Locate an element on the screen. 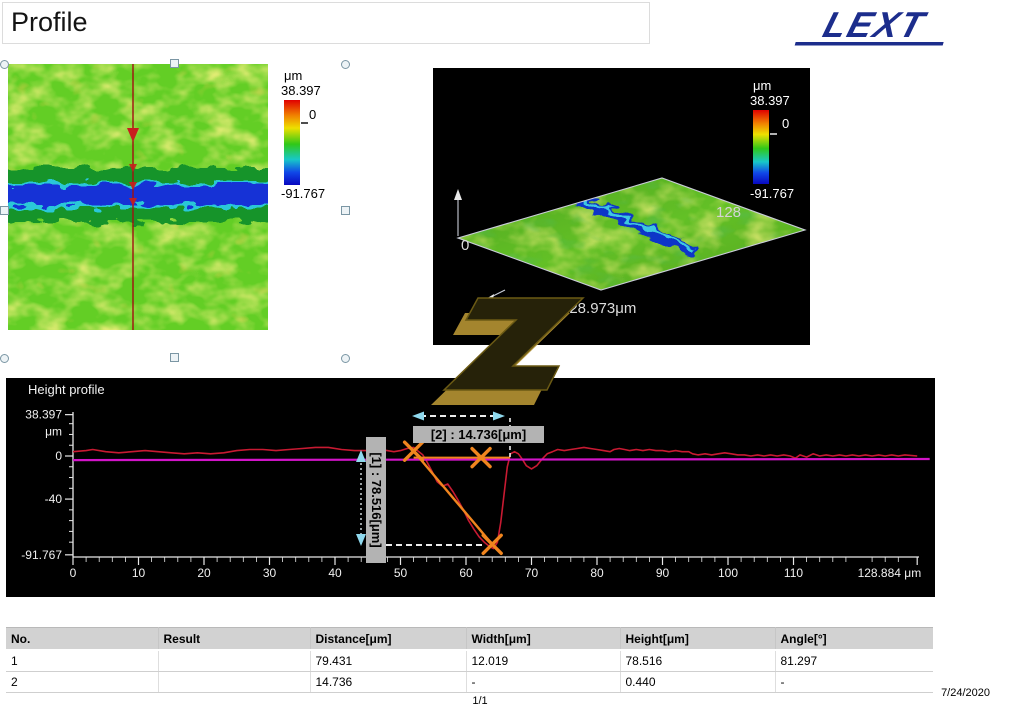  y-tick-label: -40 is located at coordinates (54, 499).